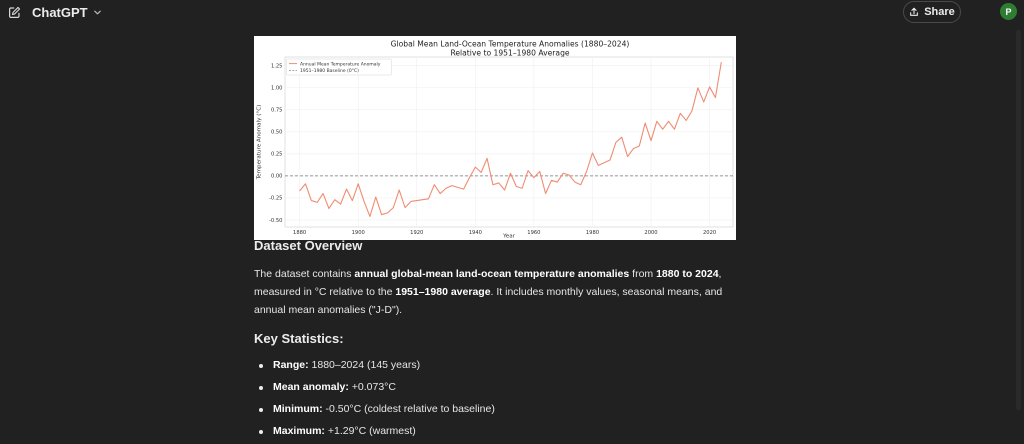  Describe the element at coordinates (97, 12) in the screenshot. I see `chevron-down-icon` at that location.